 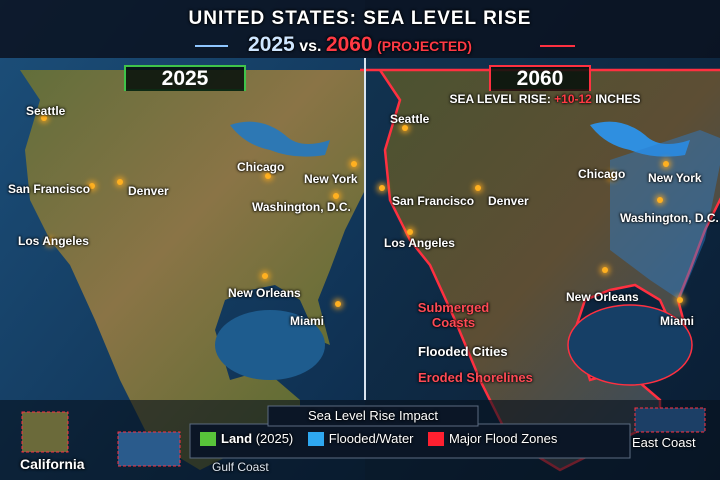 I want to click on rise-value: +10-12, so click(x=573, y=99).